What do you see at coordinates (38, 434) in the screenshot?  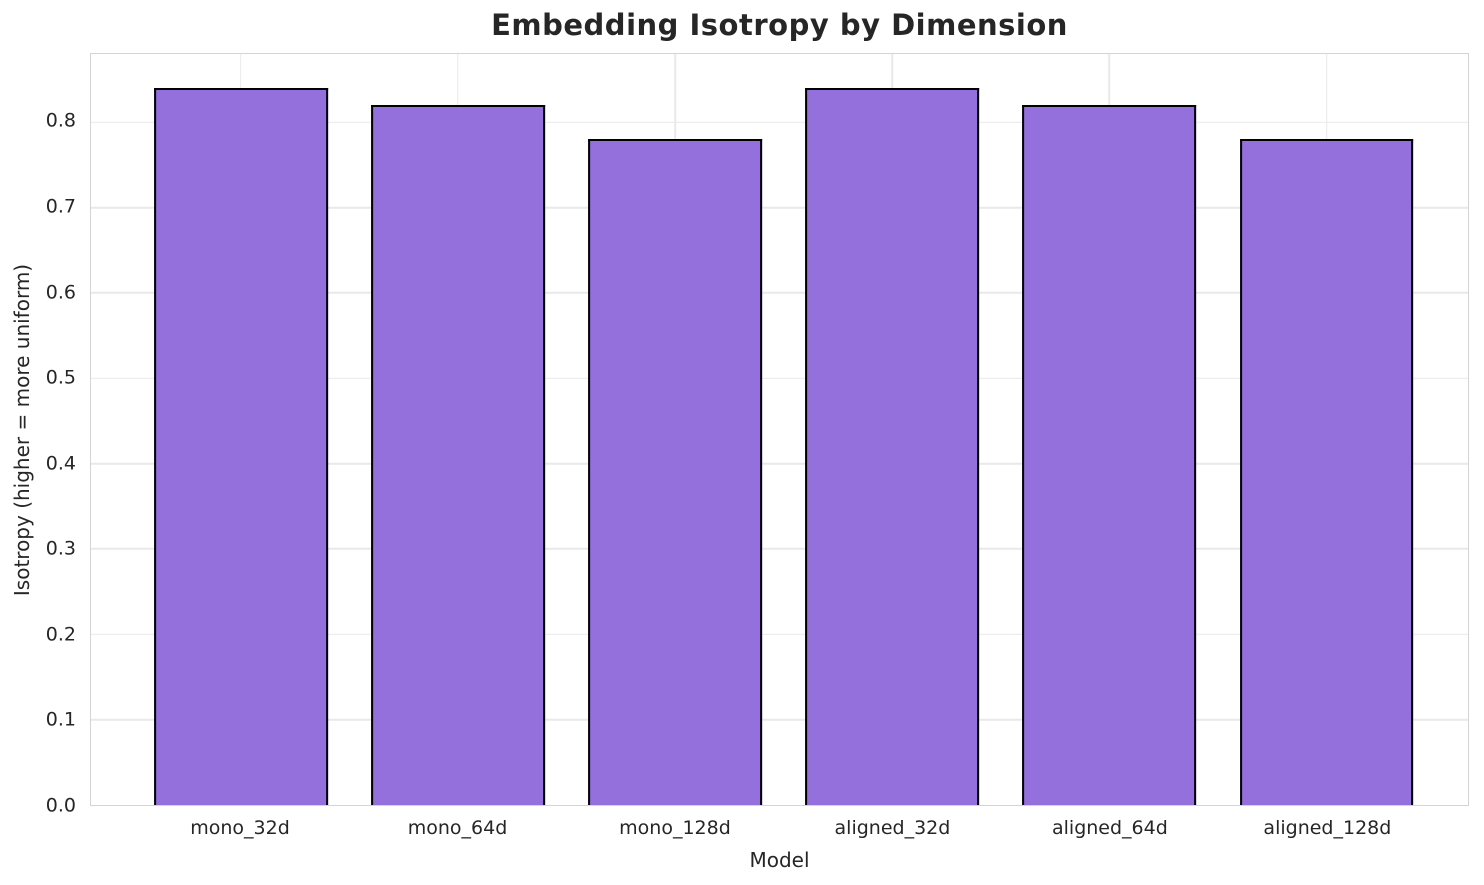 I see `y-axis-tick-labels: 0.0 0.1 0.2 0.3 0.4 0.5 0.6 0.7 0.8` at bounding box center [38, 434].